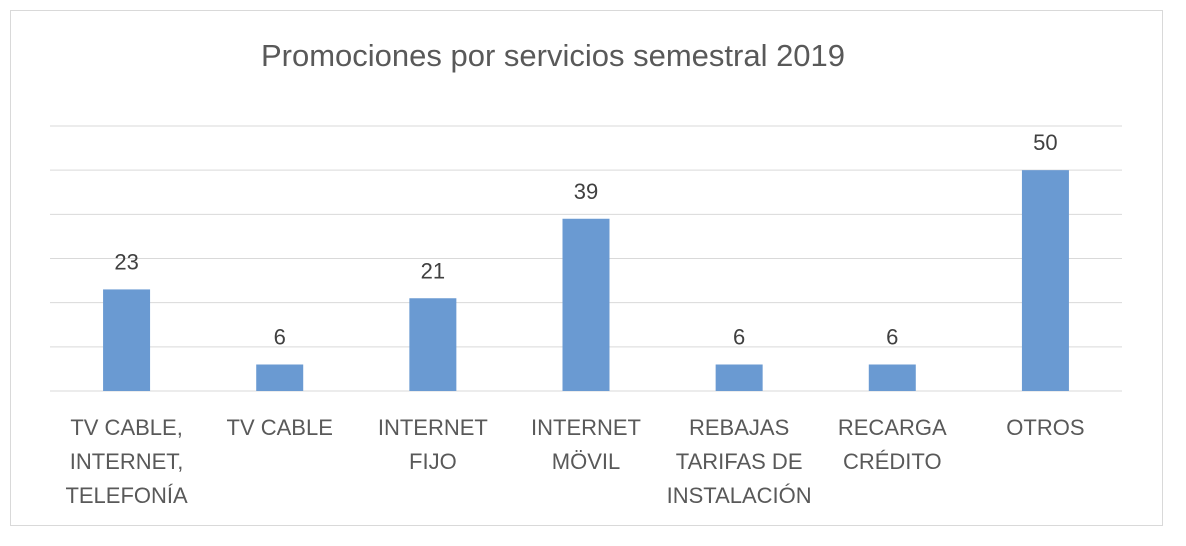 The image size is (1186, 546). Describe the element at coordinates (1045, 142) in the screenshot. I see `data-label: 50` at that location.